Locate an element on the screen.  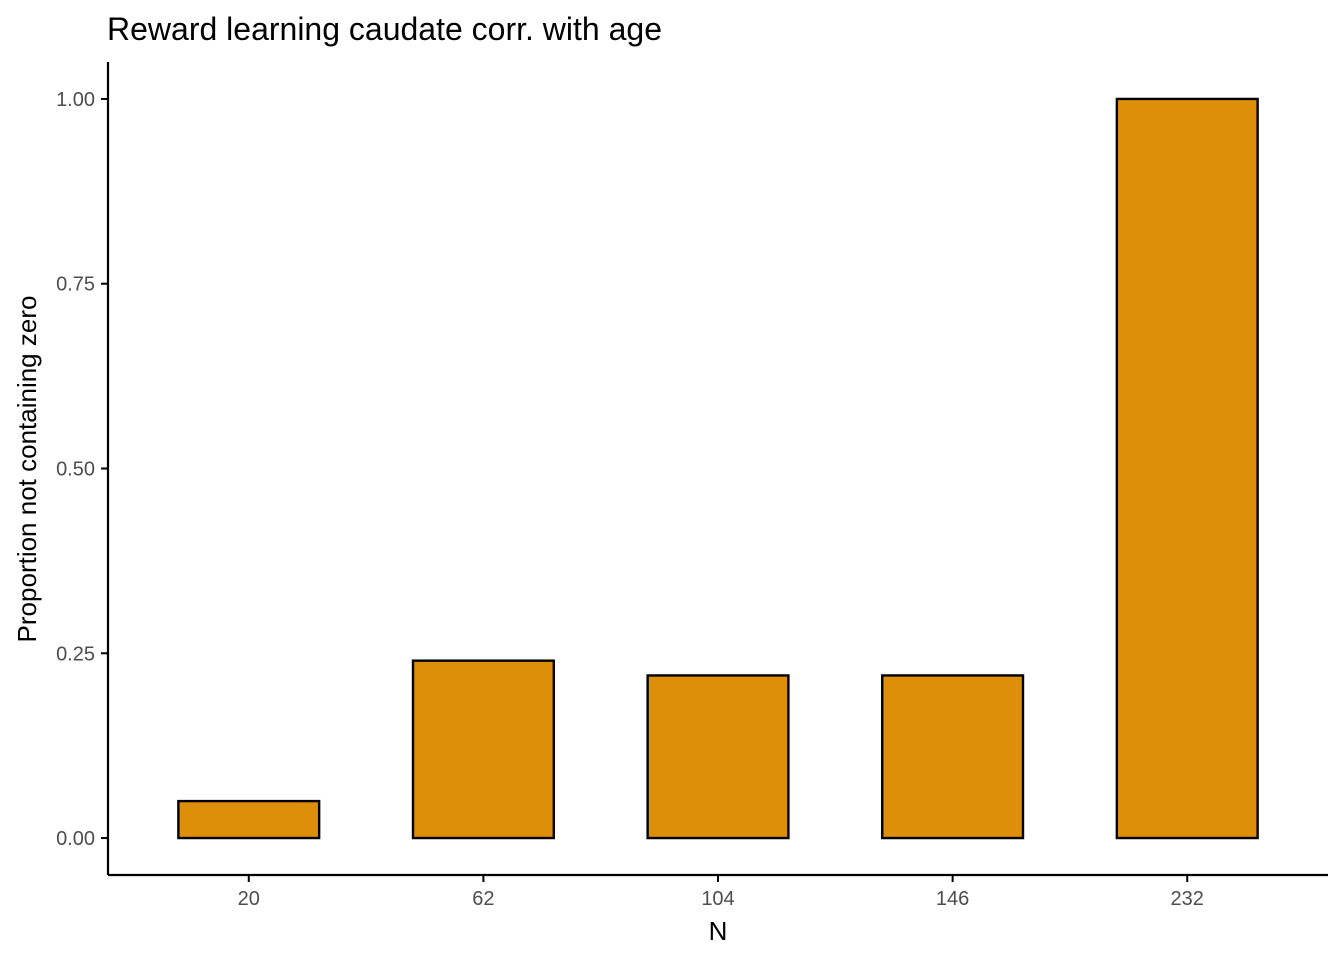
x-tick-label: 104 is located at coordinates (717, 899).